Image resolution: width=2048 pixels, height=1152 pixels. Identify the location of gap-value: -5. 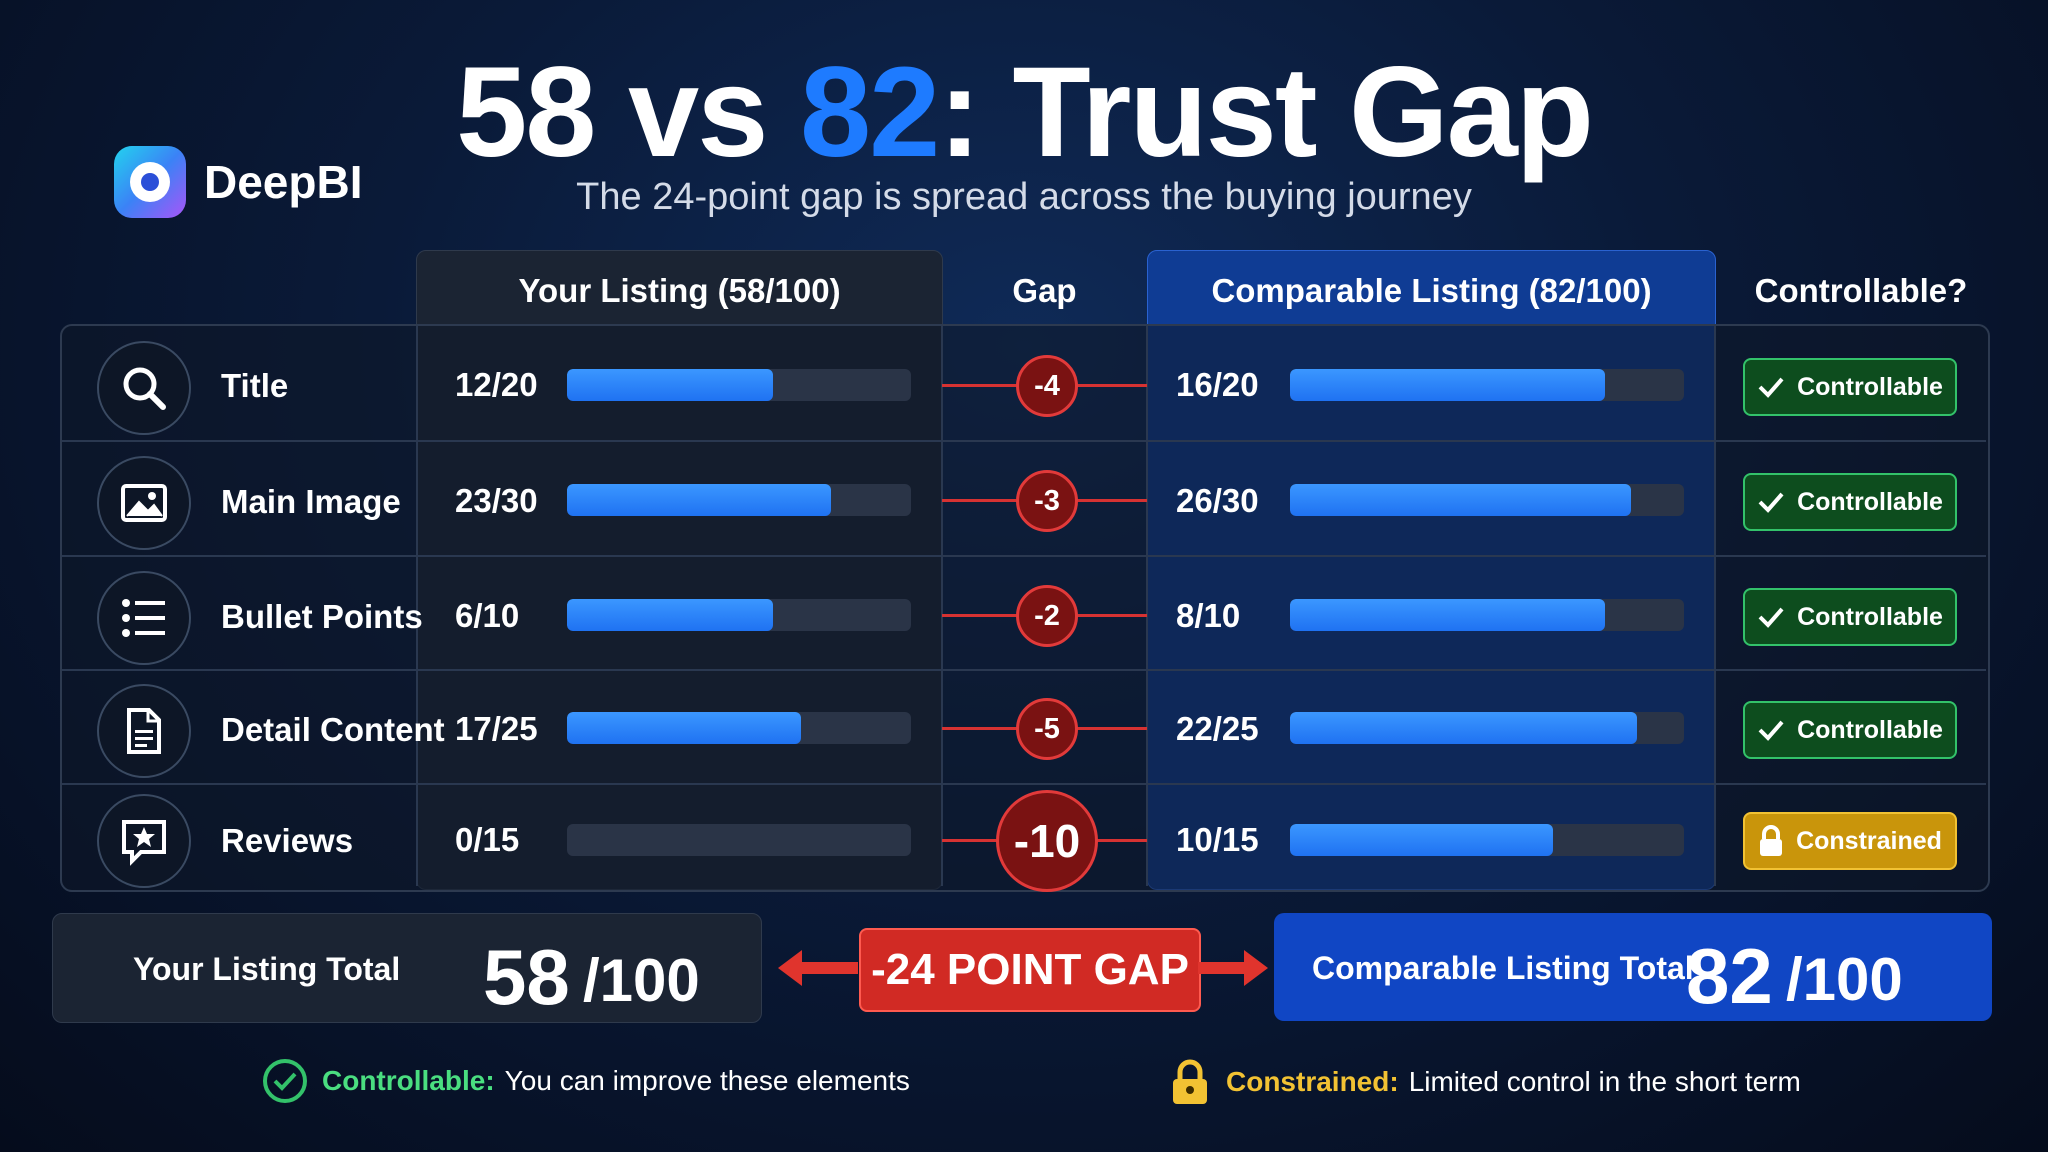
(1047, 729).